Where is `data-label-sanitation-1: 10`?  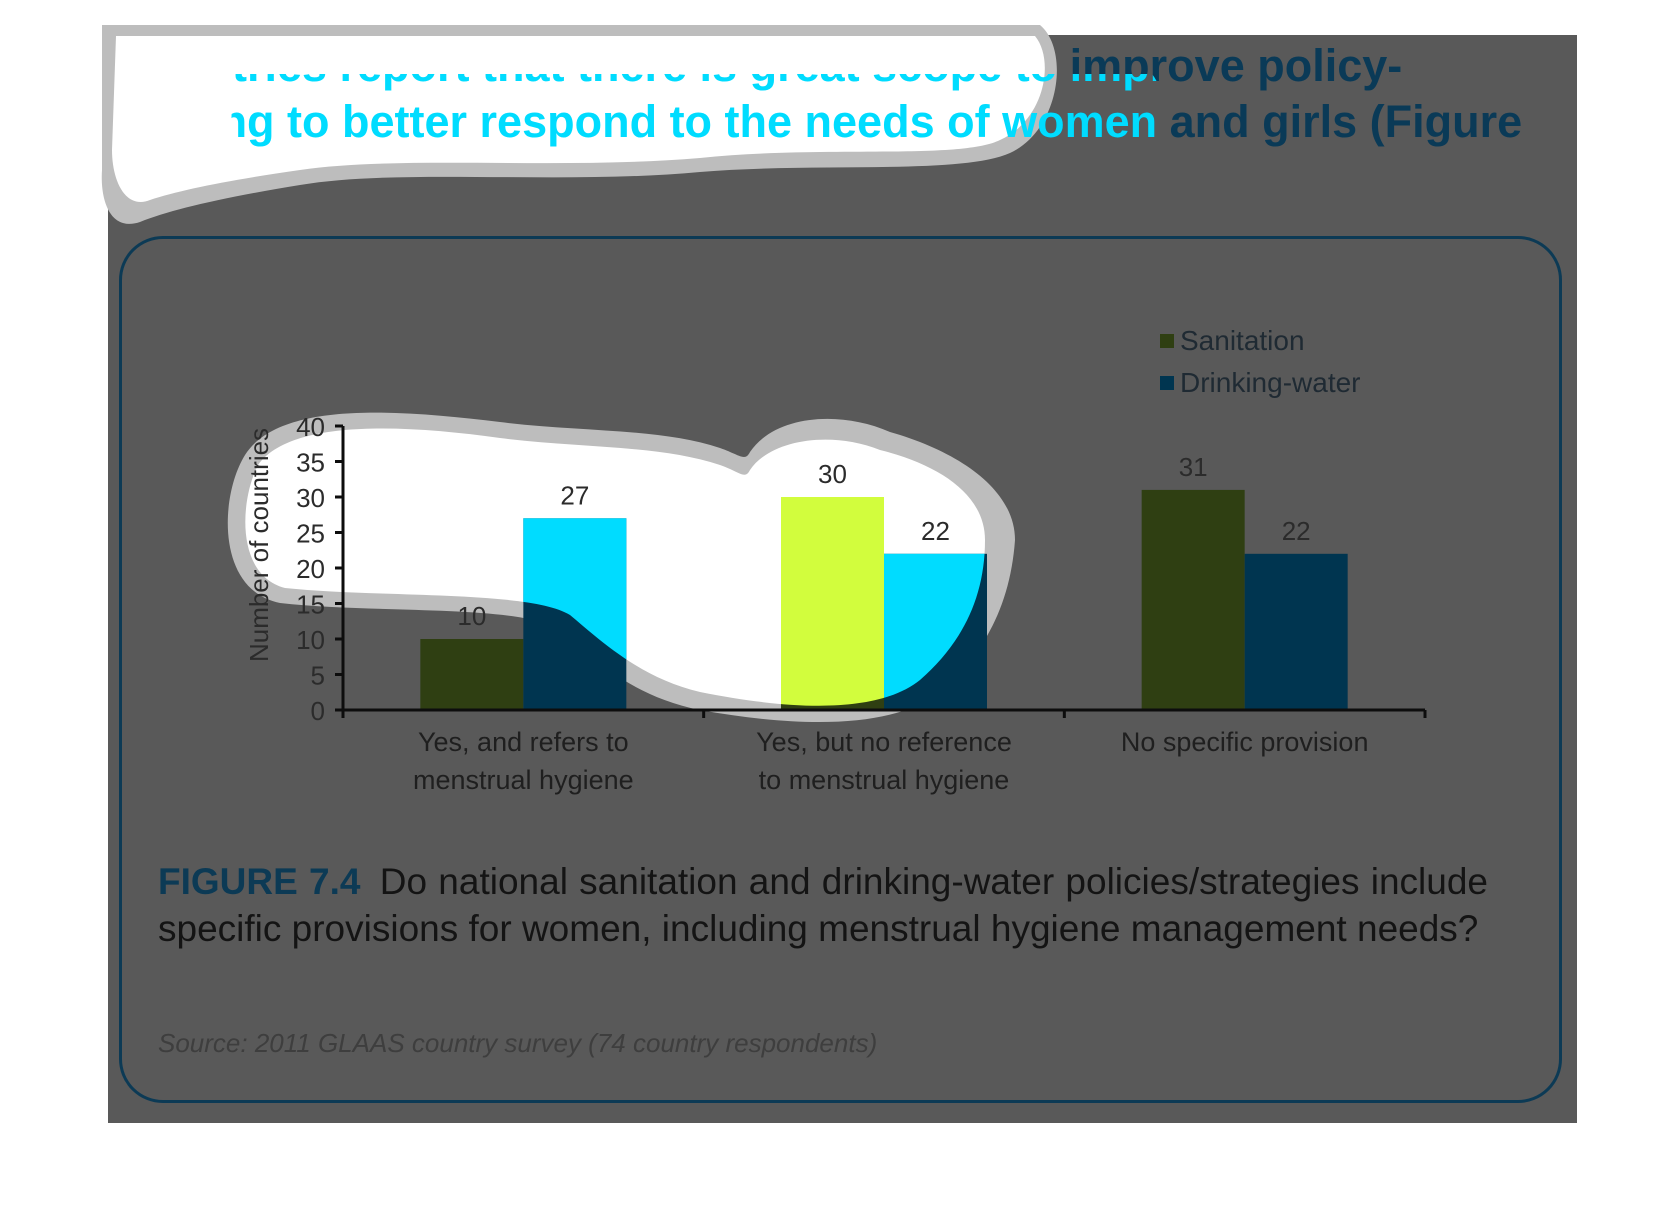
data-label-sanitation-1: 10 is located at coordinates (471, 616).